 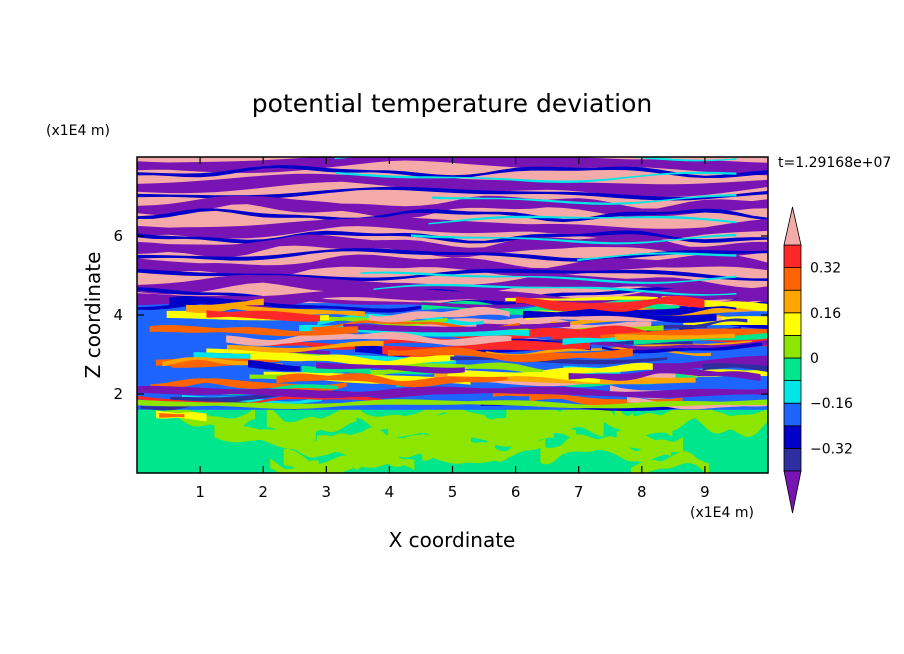 What do you see at coordinates (792, 492) in the screenshot?
I see `colorbar-under-arrow` at bounding box center [792, 492].